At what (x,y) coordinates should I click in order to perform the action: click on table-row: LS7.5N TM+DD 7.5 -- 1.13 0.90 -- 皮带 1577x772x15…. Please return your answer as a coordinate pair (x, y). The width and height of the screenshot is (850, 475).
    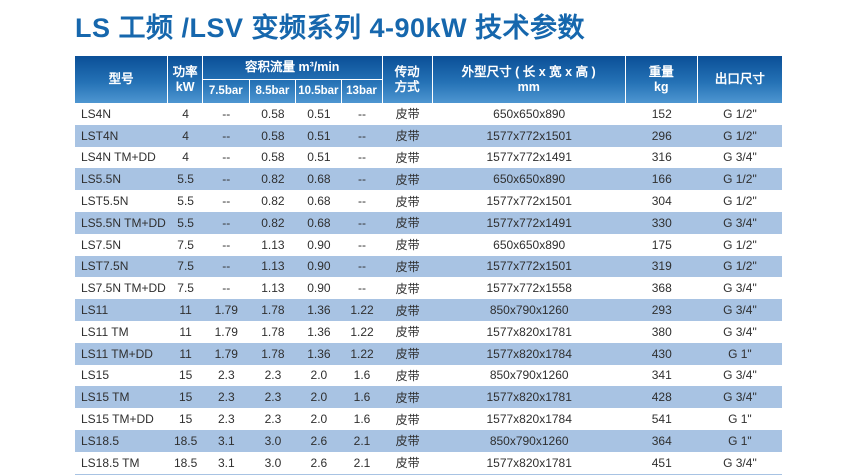
    Looking at the image, I should click on (428, 288).